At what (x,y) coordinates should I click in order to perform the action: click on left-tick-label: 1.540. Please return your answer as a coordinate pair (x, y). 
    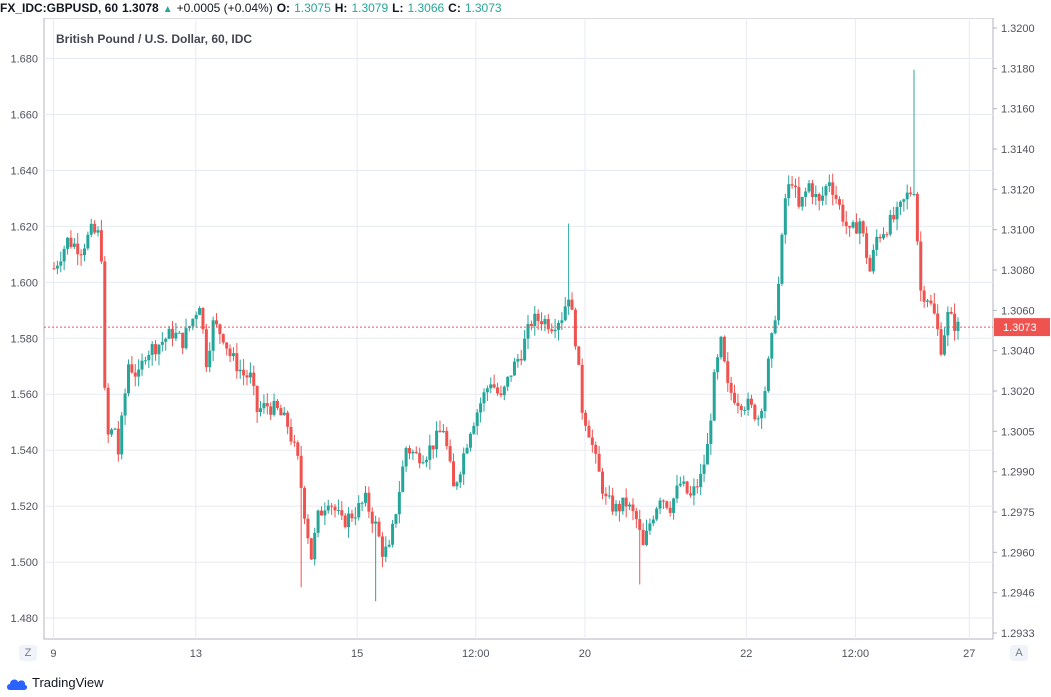
    Looking at the image, I should click on (24, 451).